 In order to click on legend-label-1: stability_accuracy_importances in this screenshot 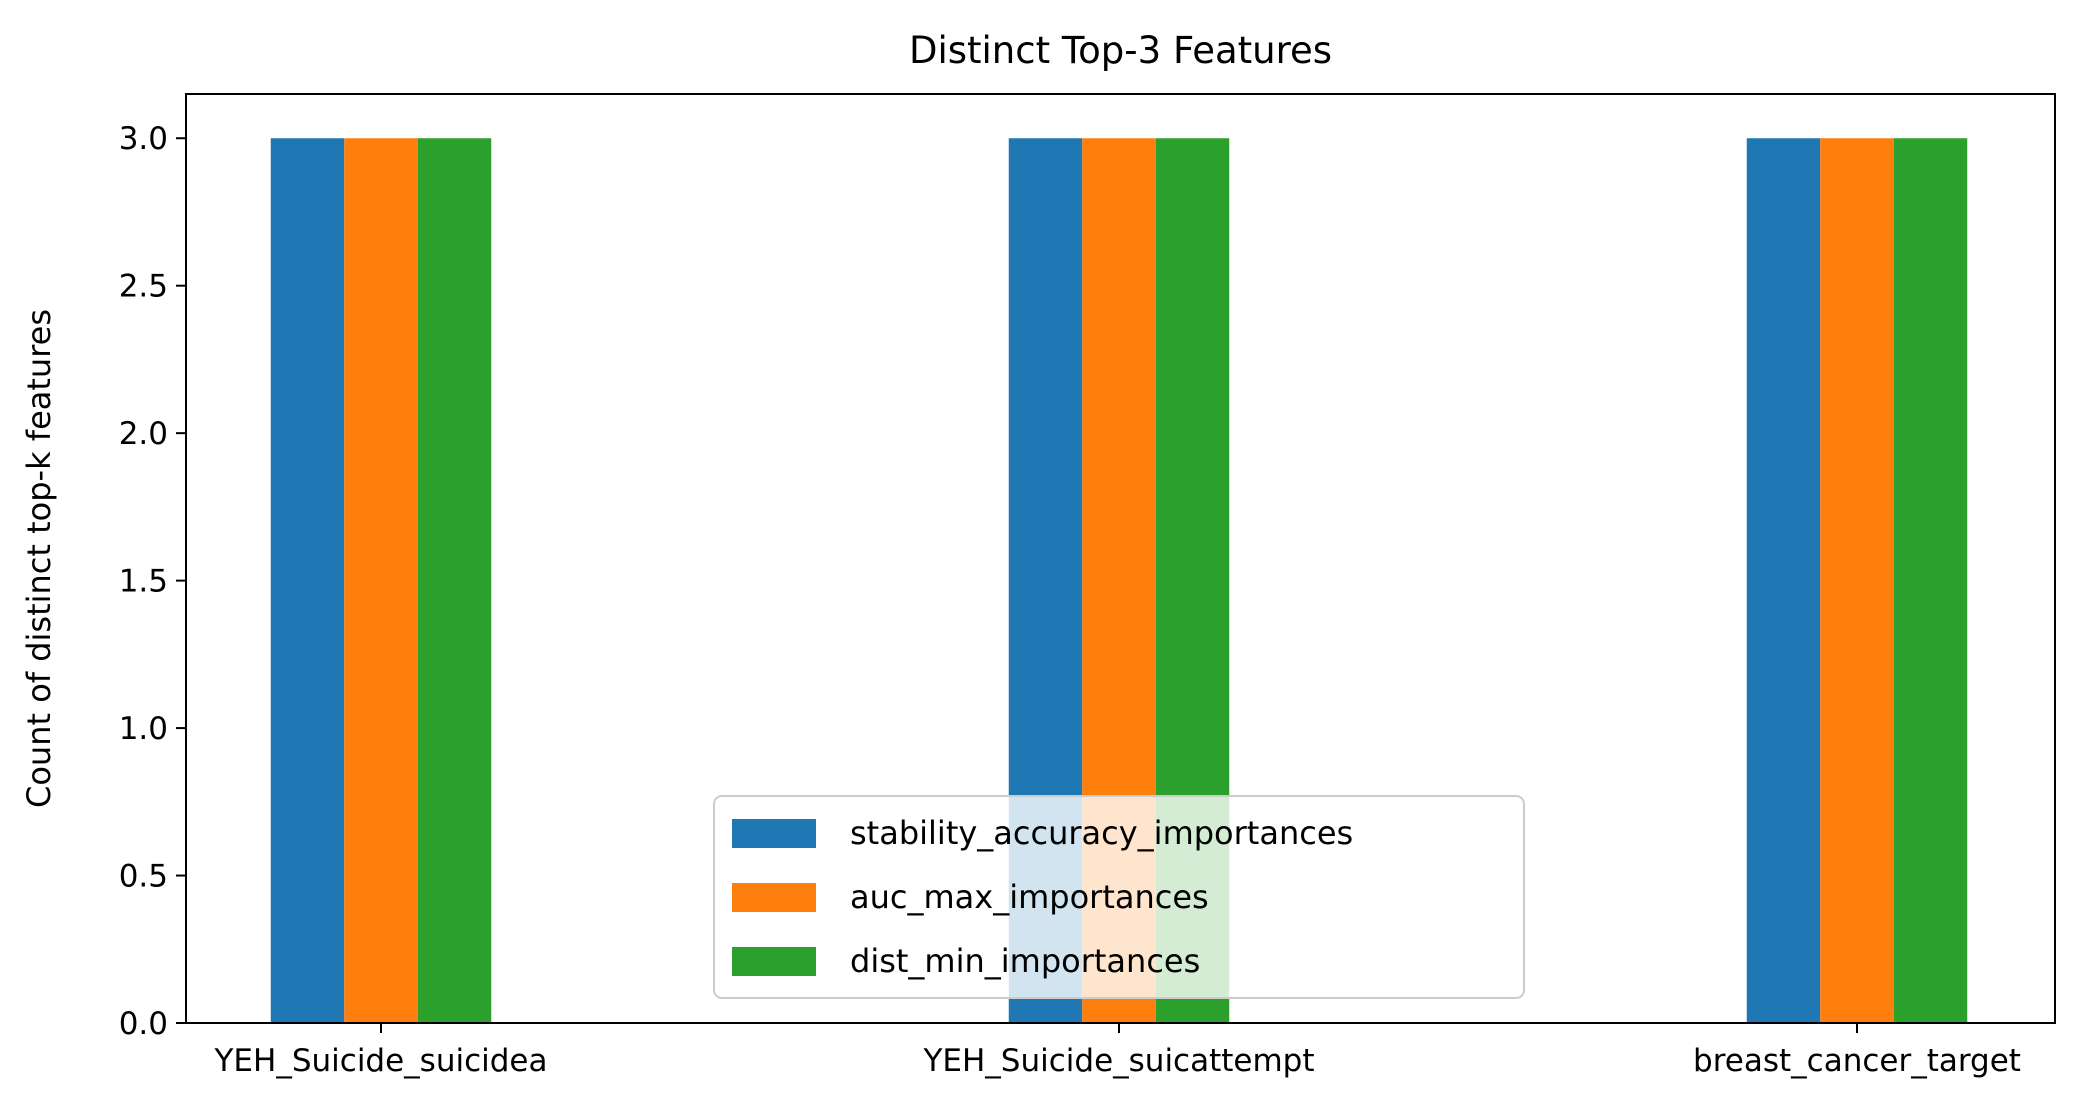, I will do `click(1101, 833)`.